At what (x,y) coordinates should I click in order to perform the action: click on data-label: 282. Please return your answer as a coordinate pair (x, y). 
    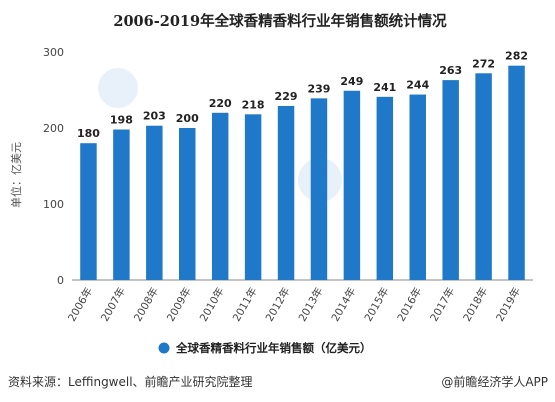
    Looking at the image, I should click on (516, 56).